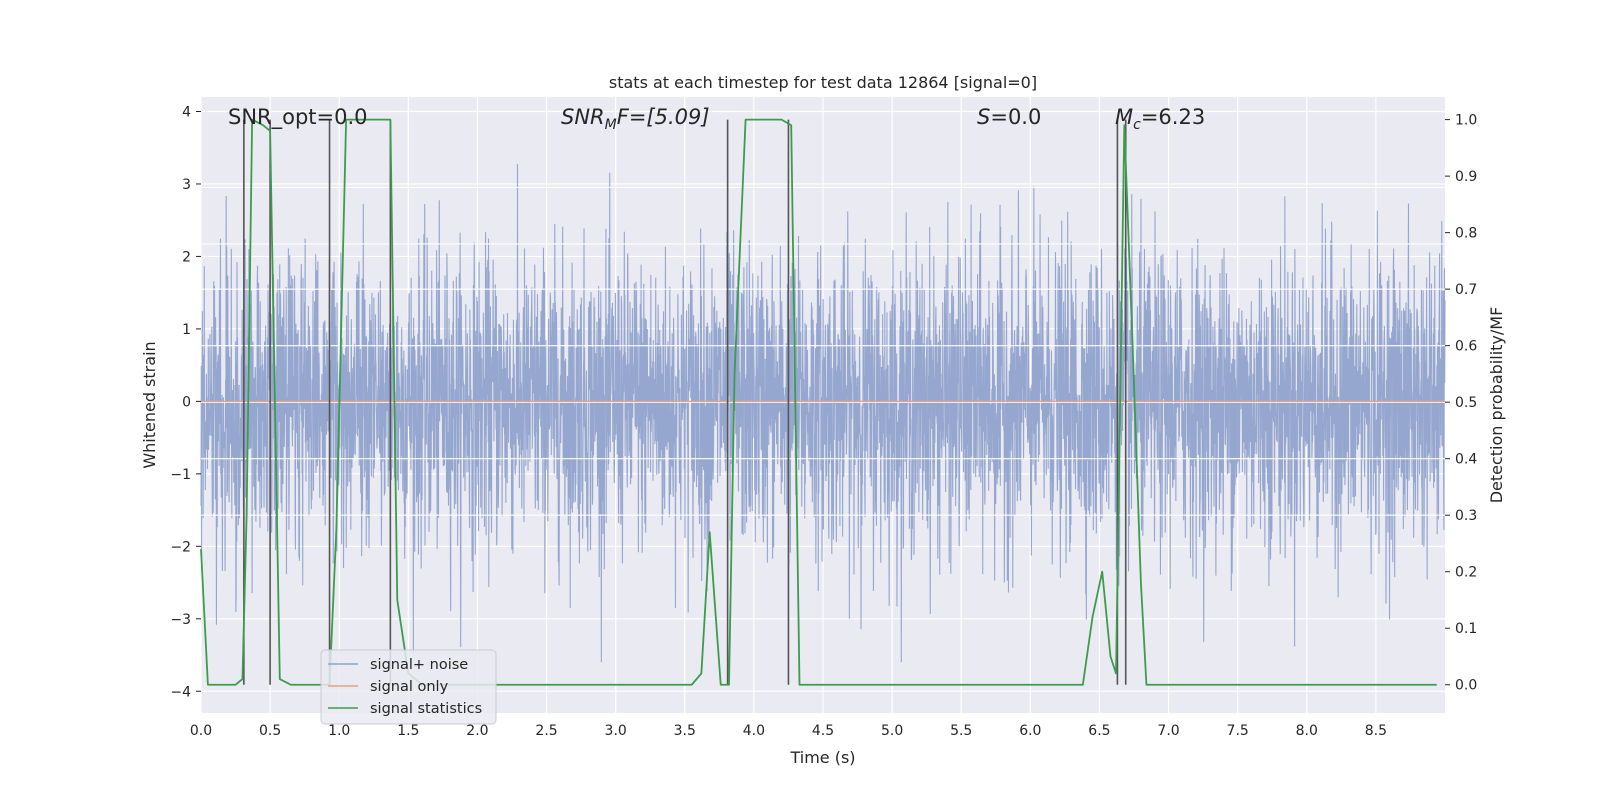  Describe the element at coordinates (1466, 629) in the screenshot. I see `y-tick-label-right: 0.1` at that location.